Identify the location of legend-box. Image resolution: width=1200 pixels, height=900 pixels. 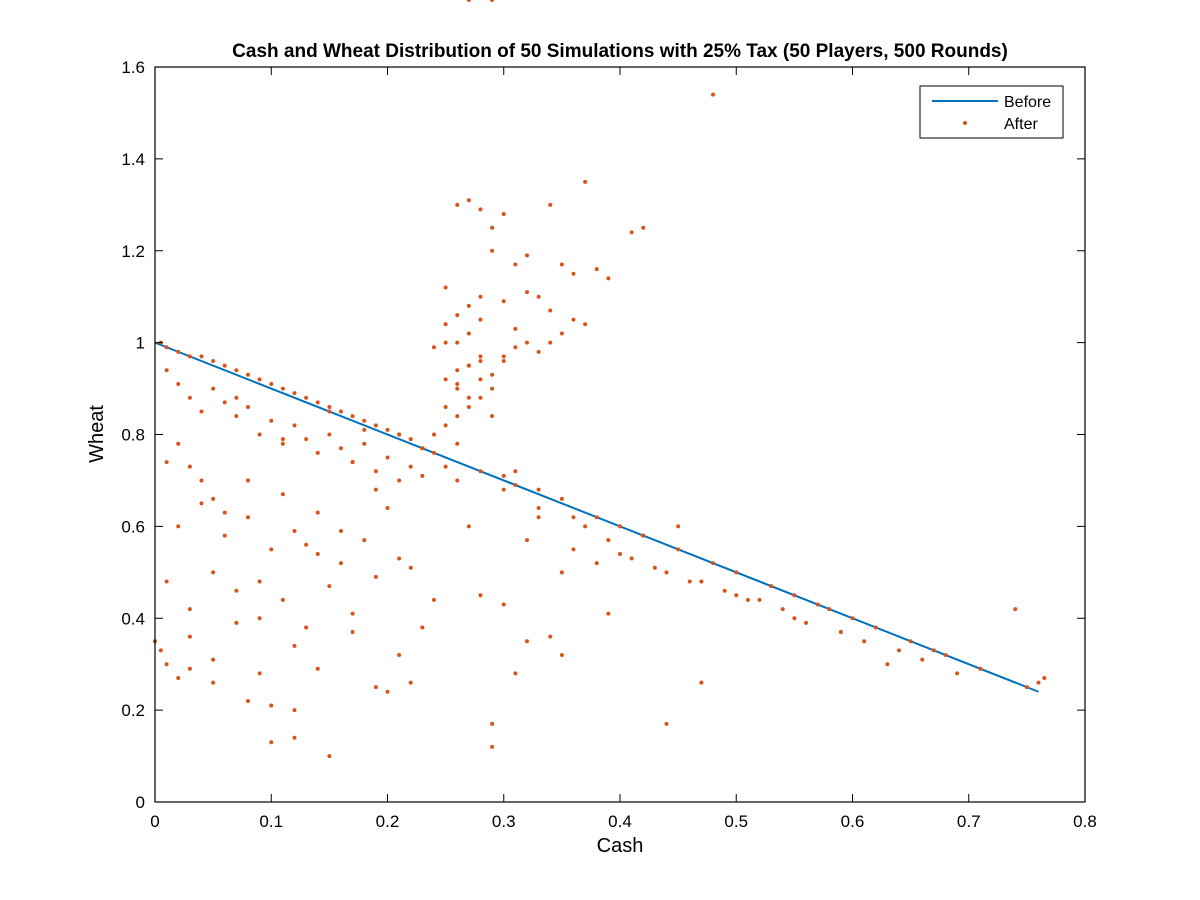
(991, 112).